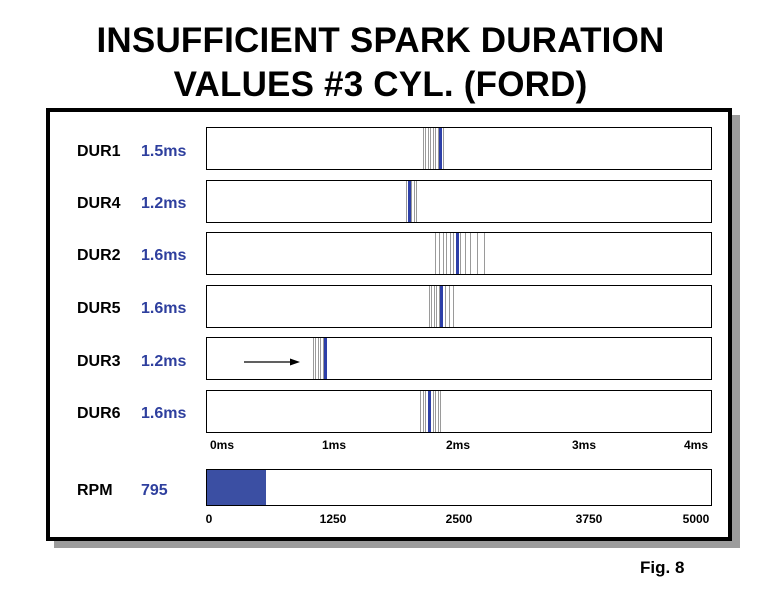 This screenshot has height=592, width=761. What do you see at coordinates (696, 445) in the screenshot?
I see `duration-tick: 4ms` at bounding box center [696, 445].